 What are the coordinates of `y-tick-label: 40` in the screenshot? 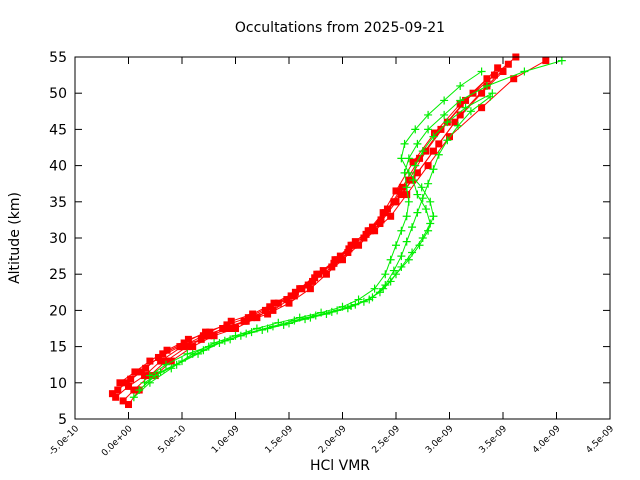 It's located at (58, 167).